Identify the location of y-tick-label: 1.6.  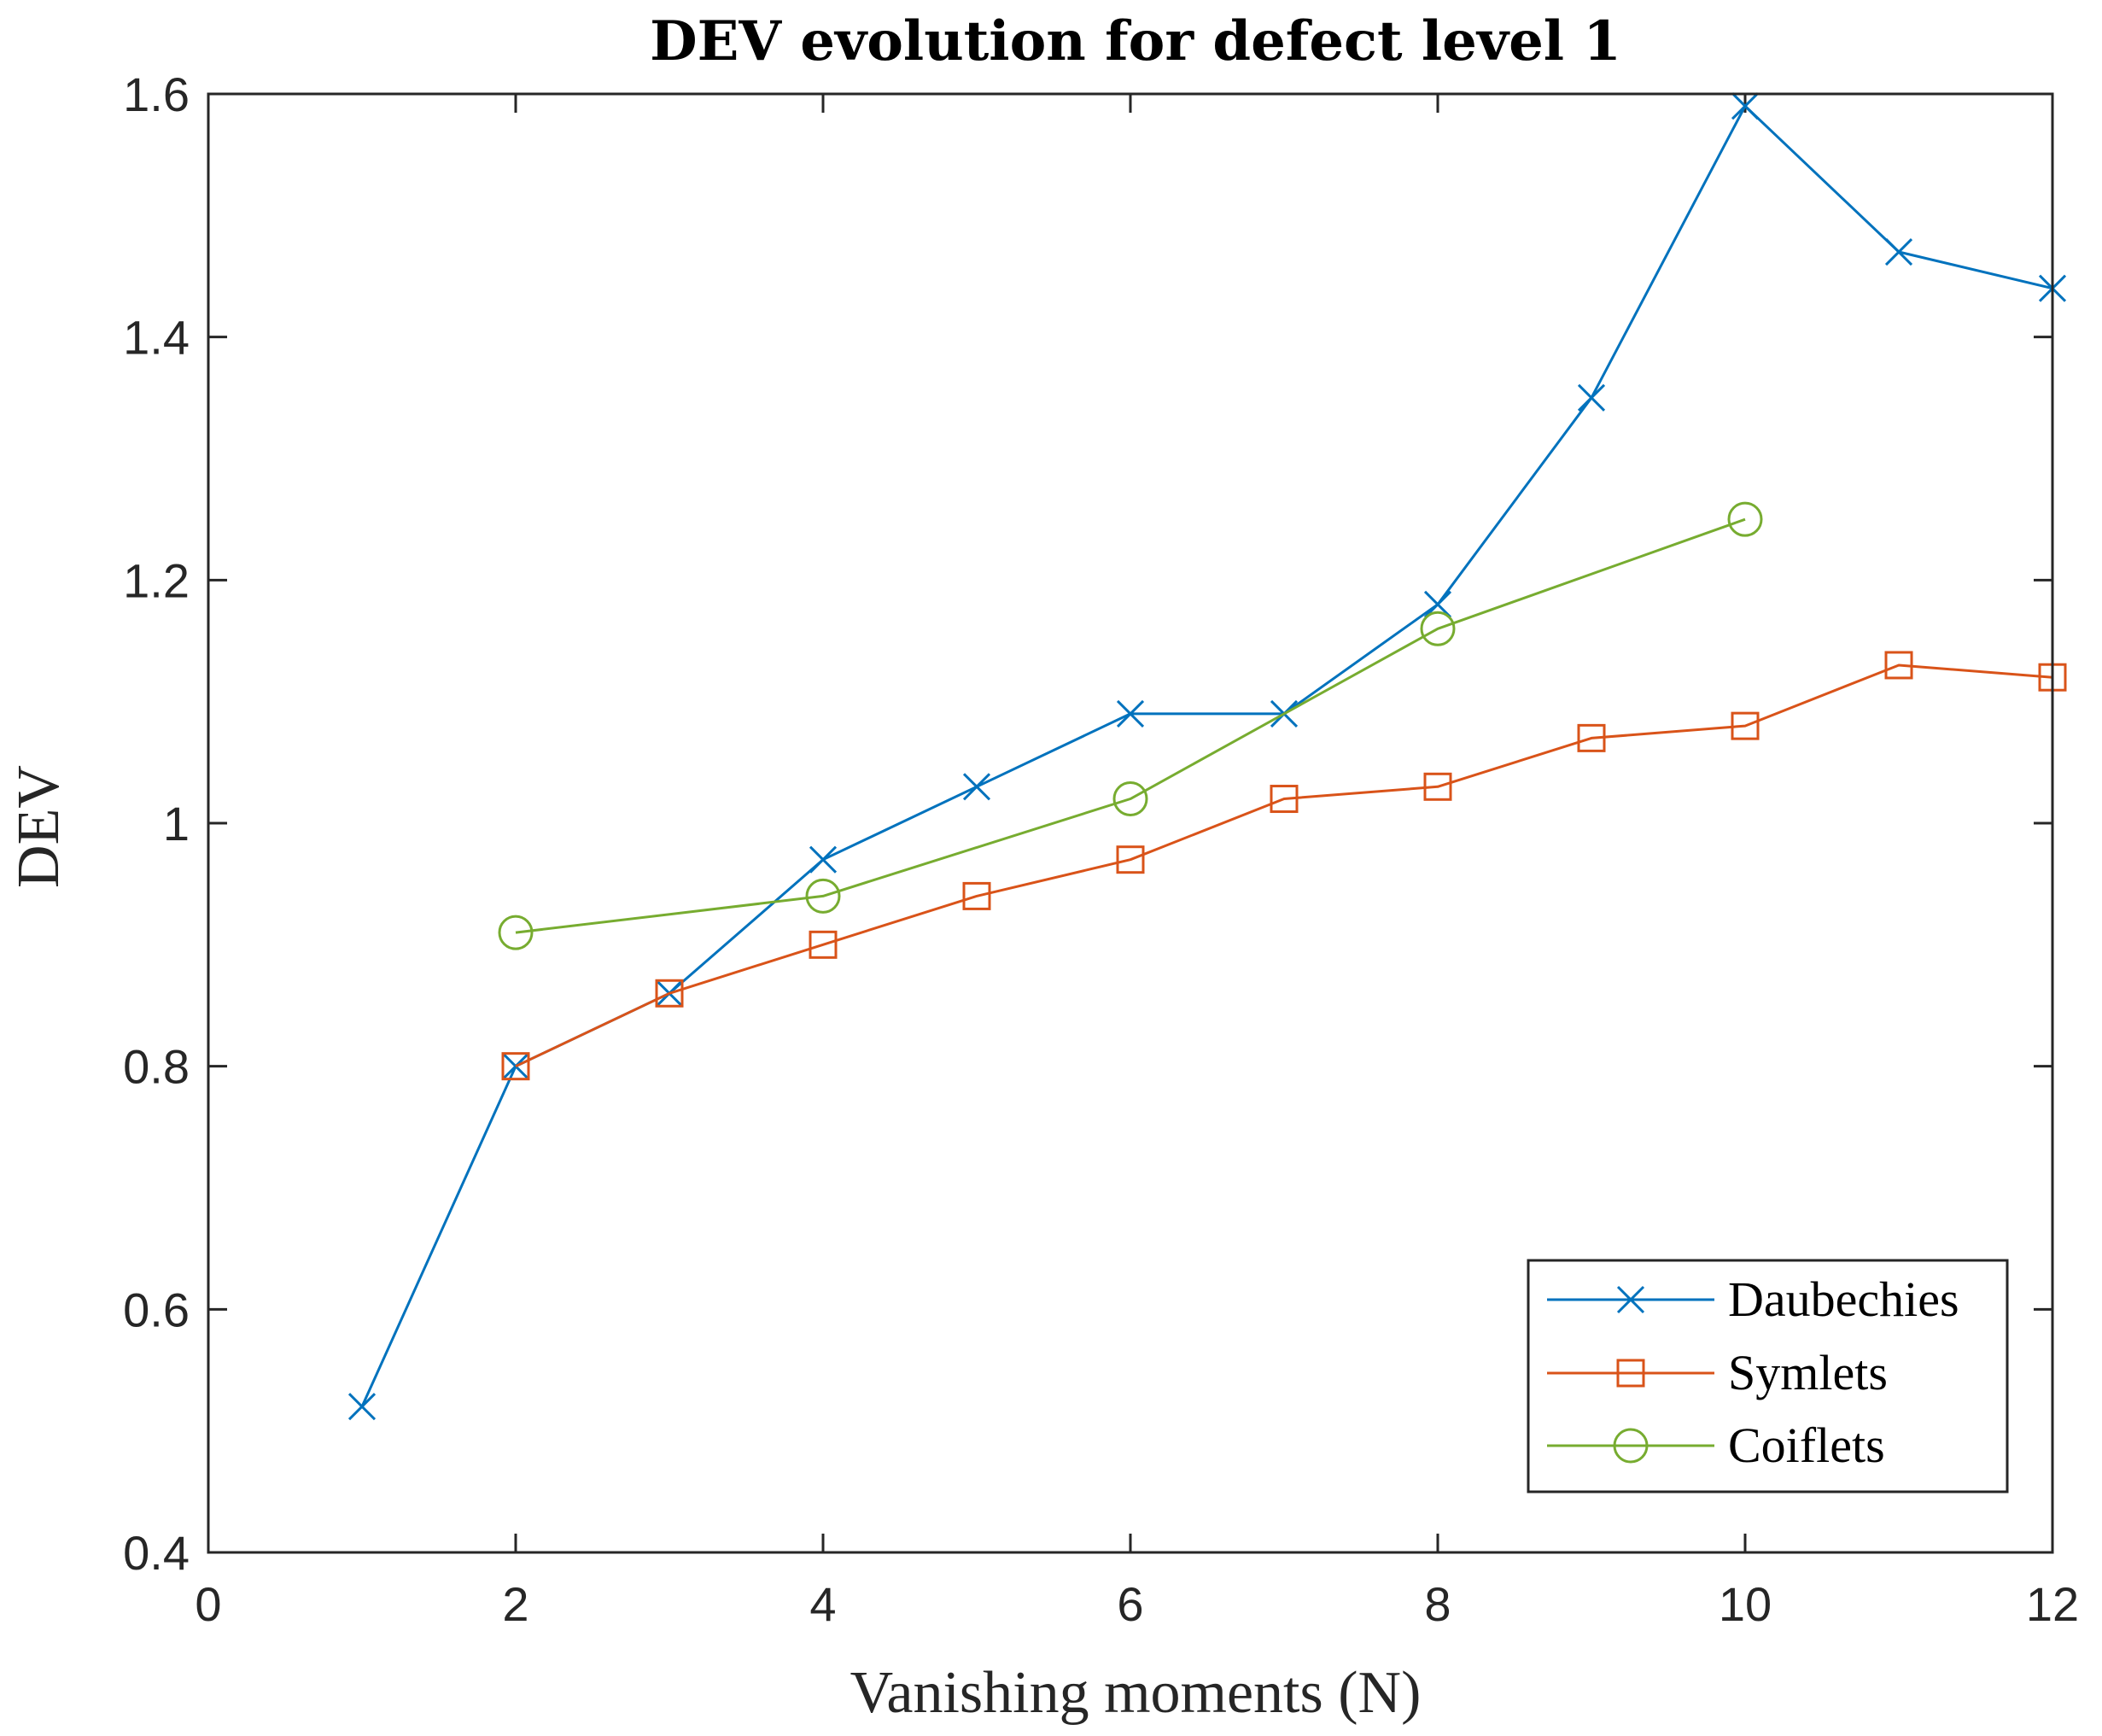
(156, 94).